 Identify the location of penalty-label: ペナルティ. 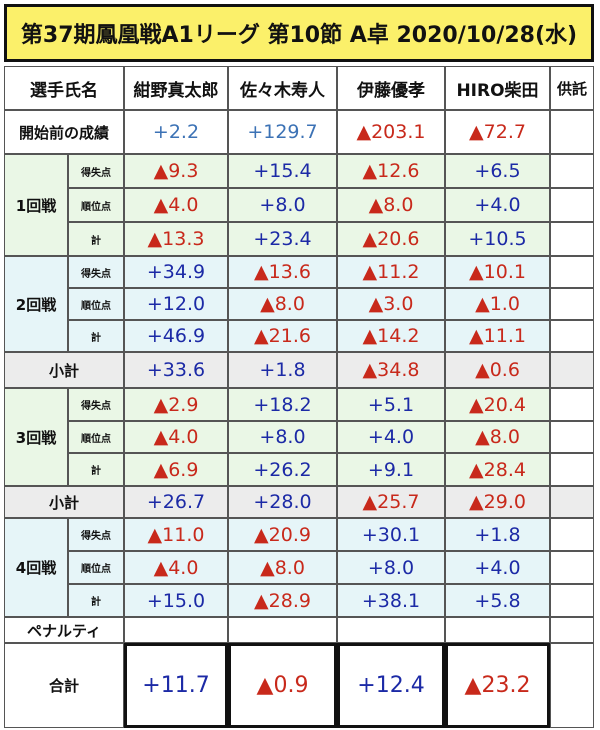
(64, 630).